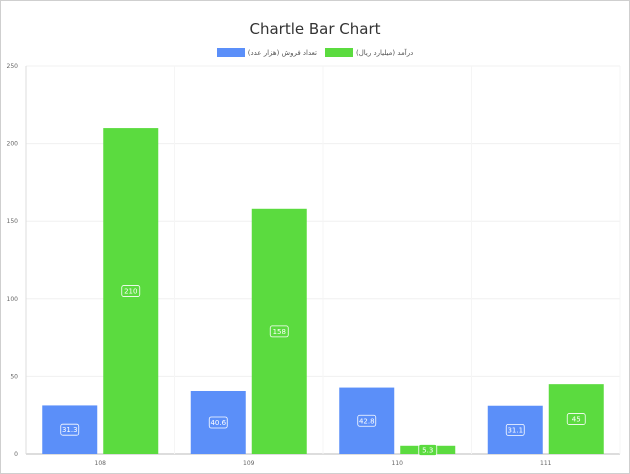 Image resolution: width=630 pixels, height=474 pixels. Describe the element at coordinates (14, 376) in the screenshot. I see `y-tick-label: 50` at that location.